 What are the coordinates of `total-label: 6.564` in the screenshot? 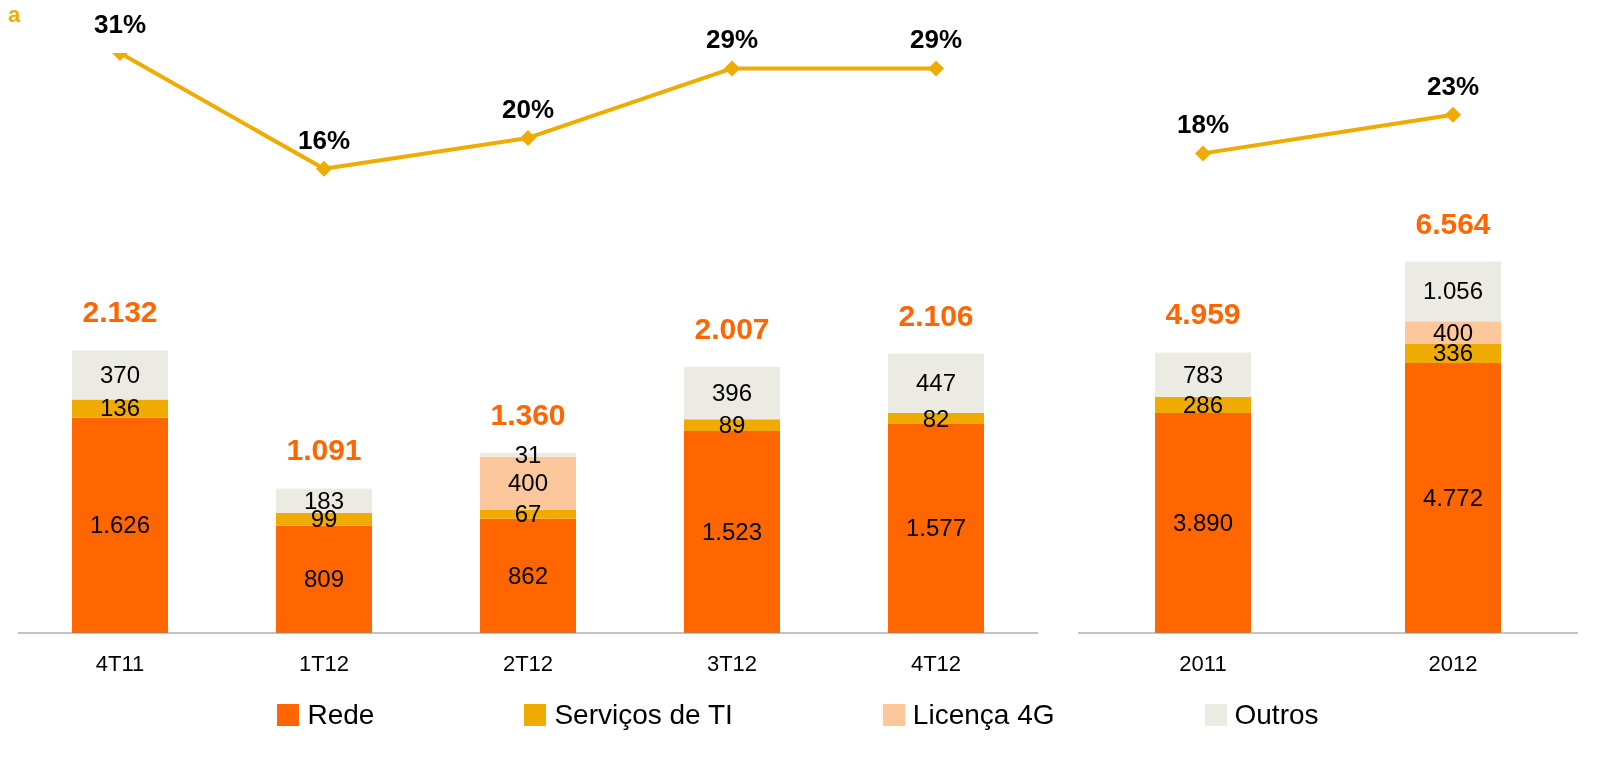 It's located at (1453, 223).